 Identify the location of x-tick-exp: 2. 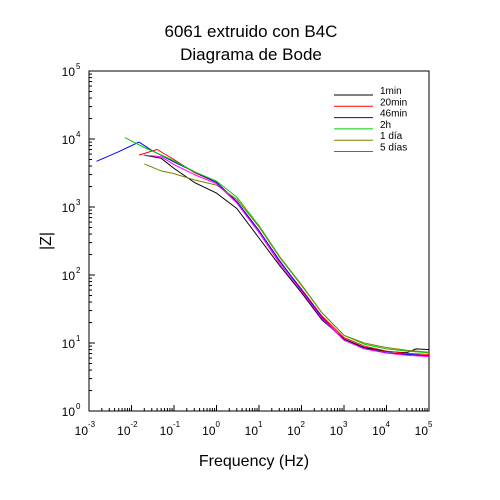
(303, 424).